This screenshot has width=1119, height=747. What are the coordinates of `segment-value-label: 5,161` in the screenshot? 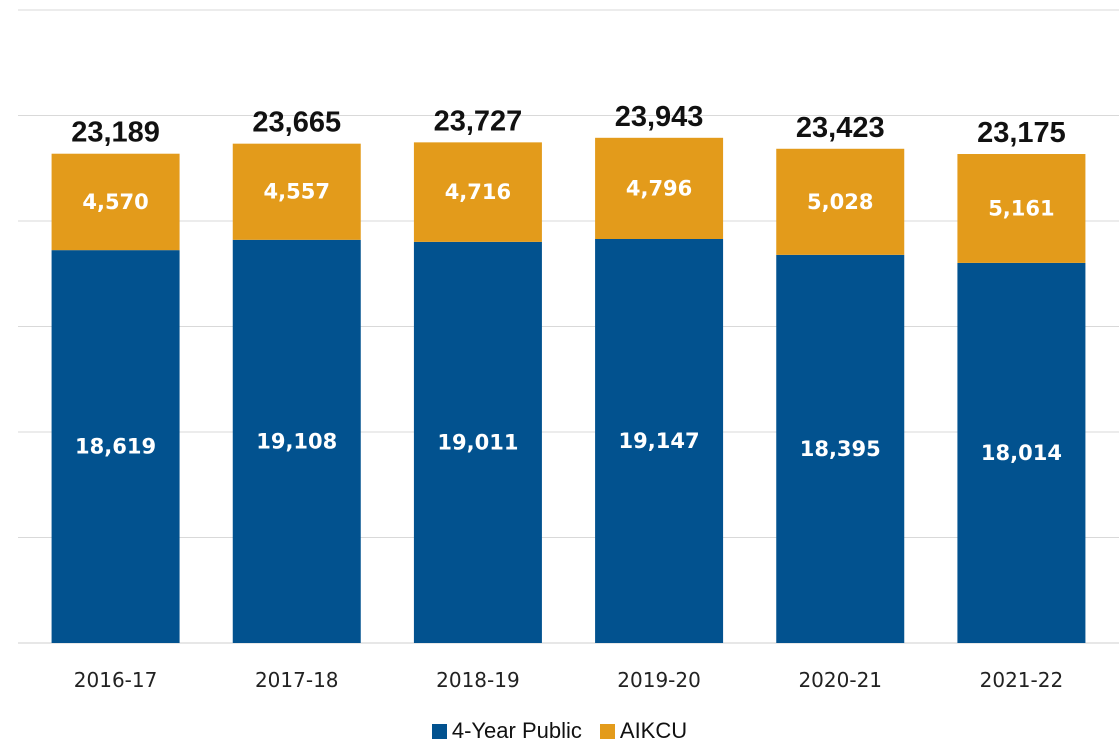 It's located at (1021, 208).